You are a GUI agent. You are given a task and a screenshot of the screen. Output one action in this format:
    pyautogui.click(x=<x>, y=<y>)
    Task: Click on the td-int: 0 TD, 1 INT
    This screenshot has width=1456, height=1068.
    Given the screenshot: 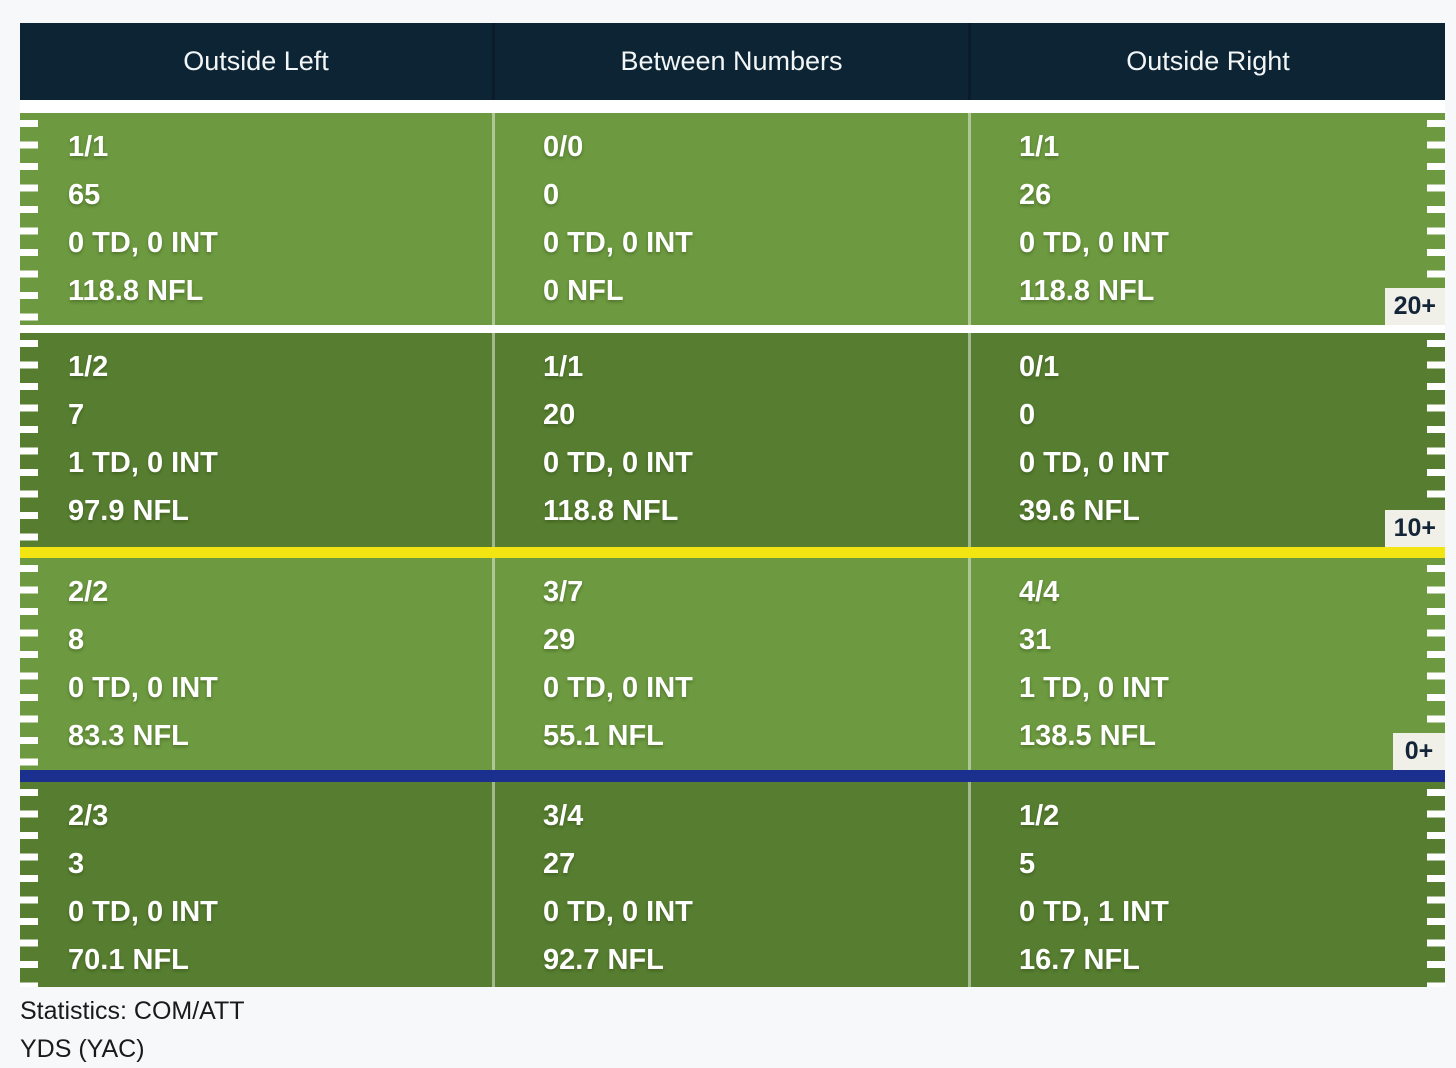 What is the action you would take?
    pyautogui.click(x=1094, y=912)
    